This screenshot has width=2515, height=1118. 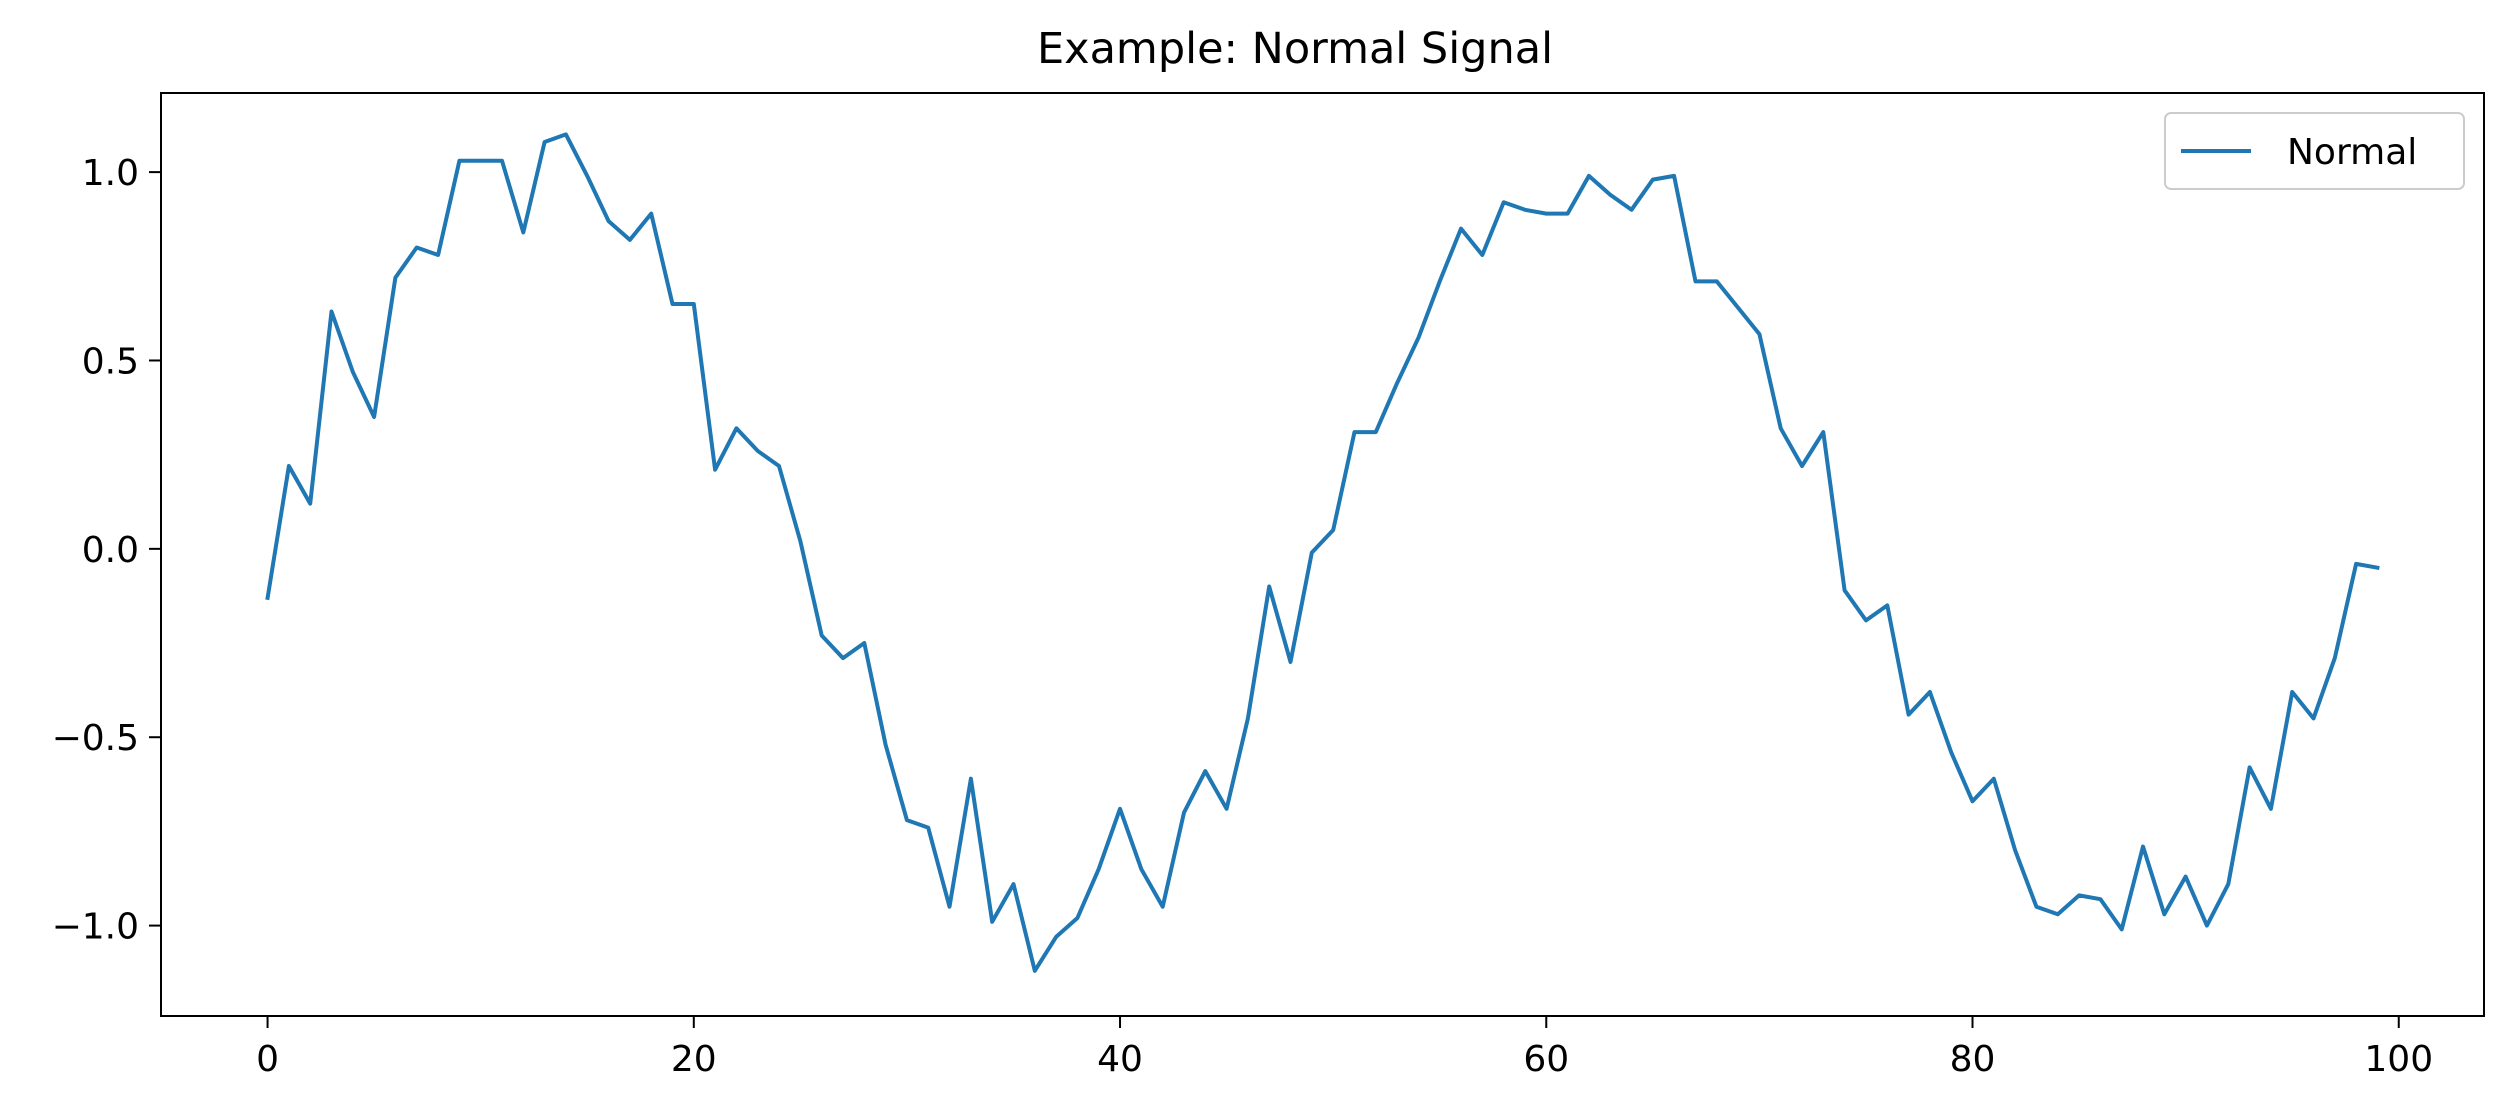 I want to click on legend: Normal, so click(x=2314, y=151).